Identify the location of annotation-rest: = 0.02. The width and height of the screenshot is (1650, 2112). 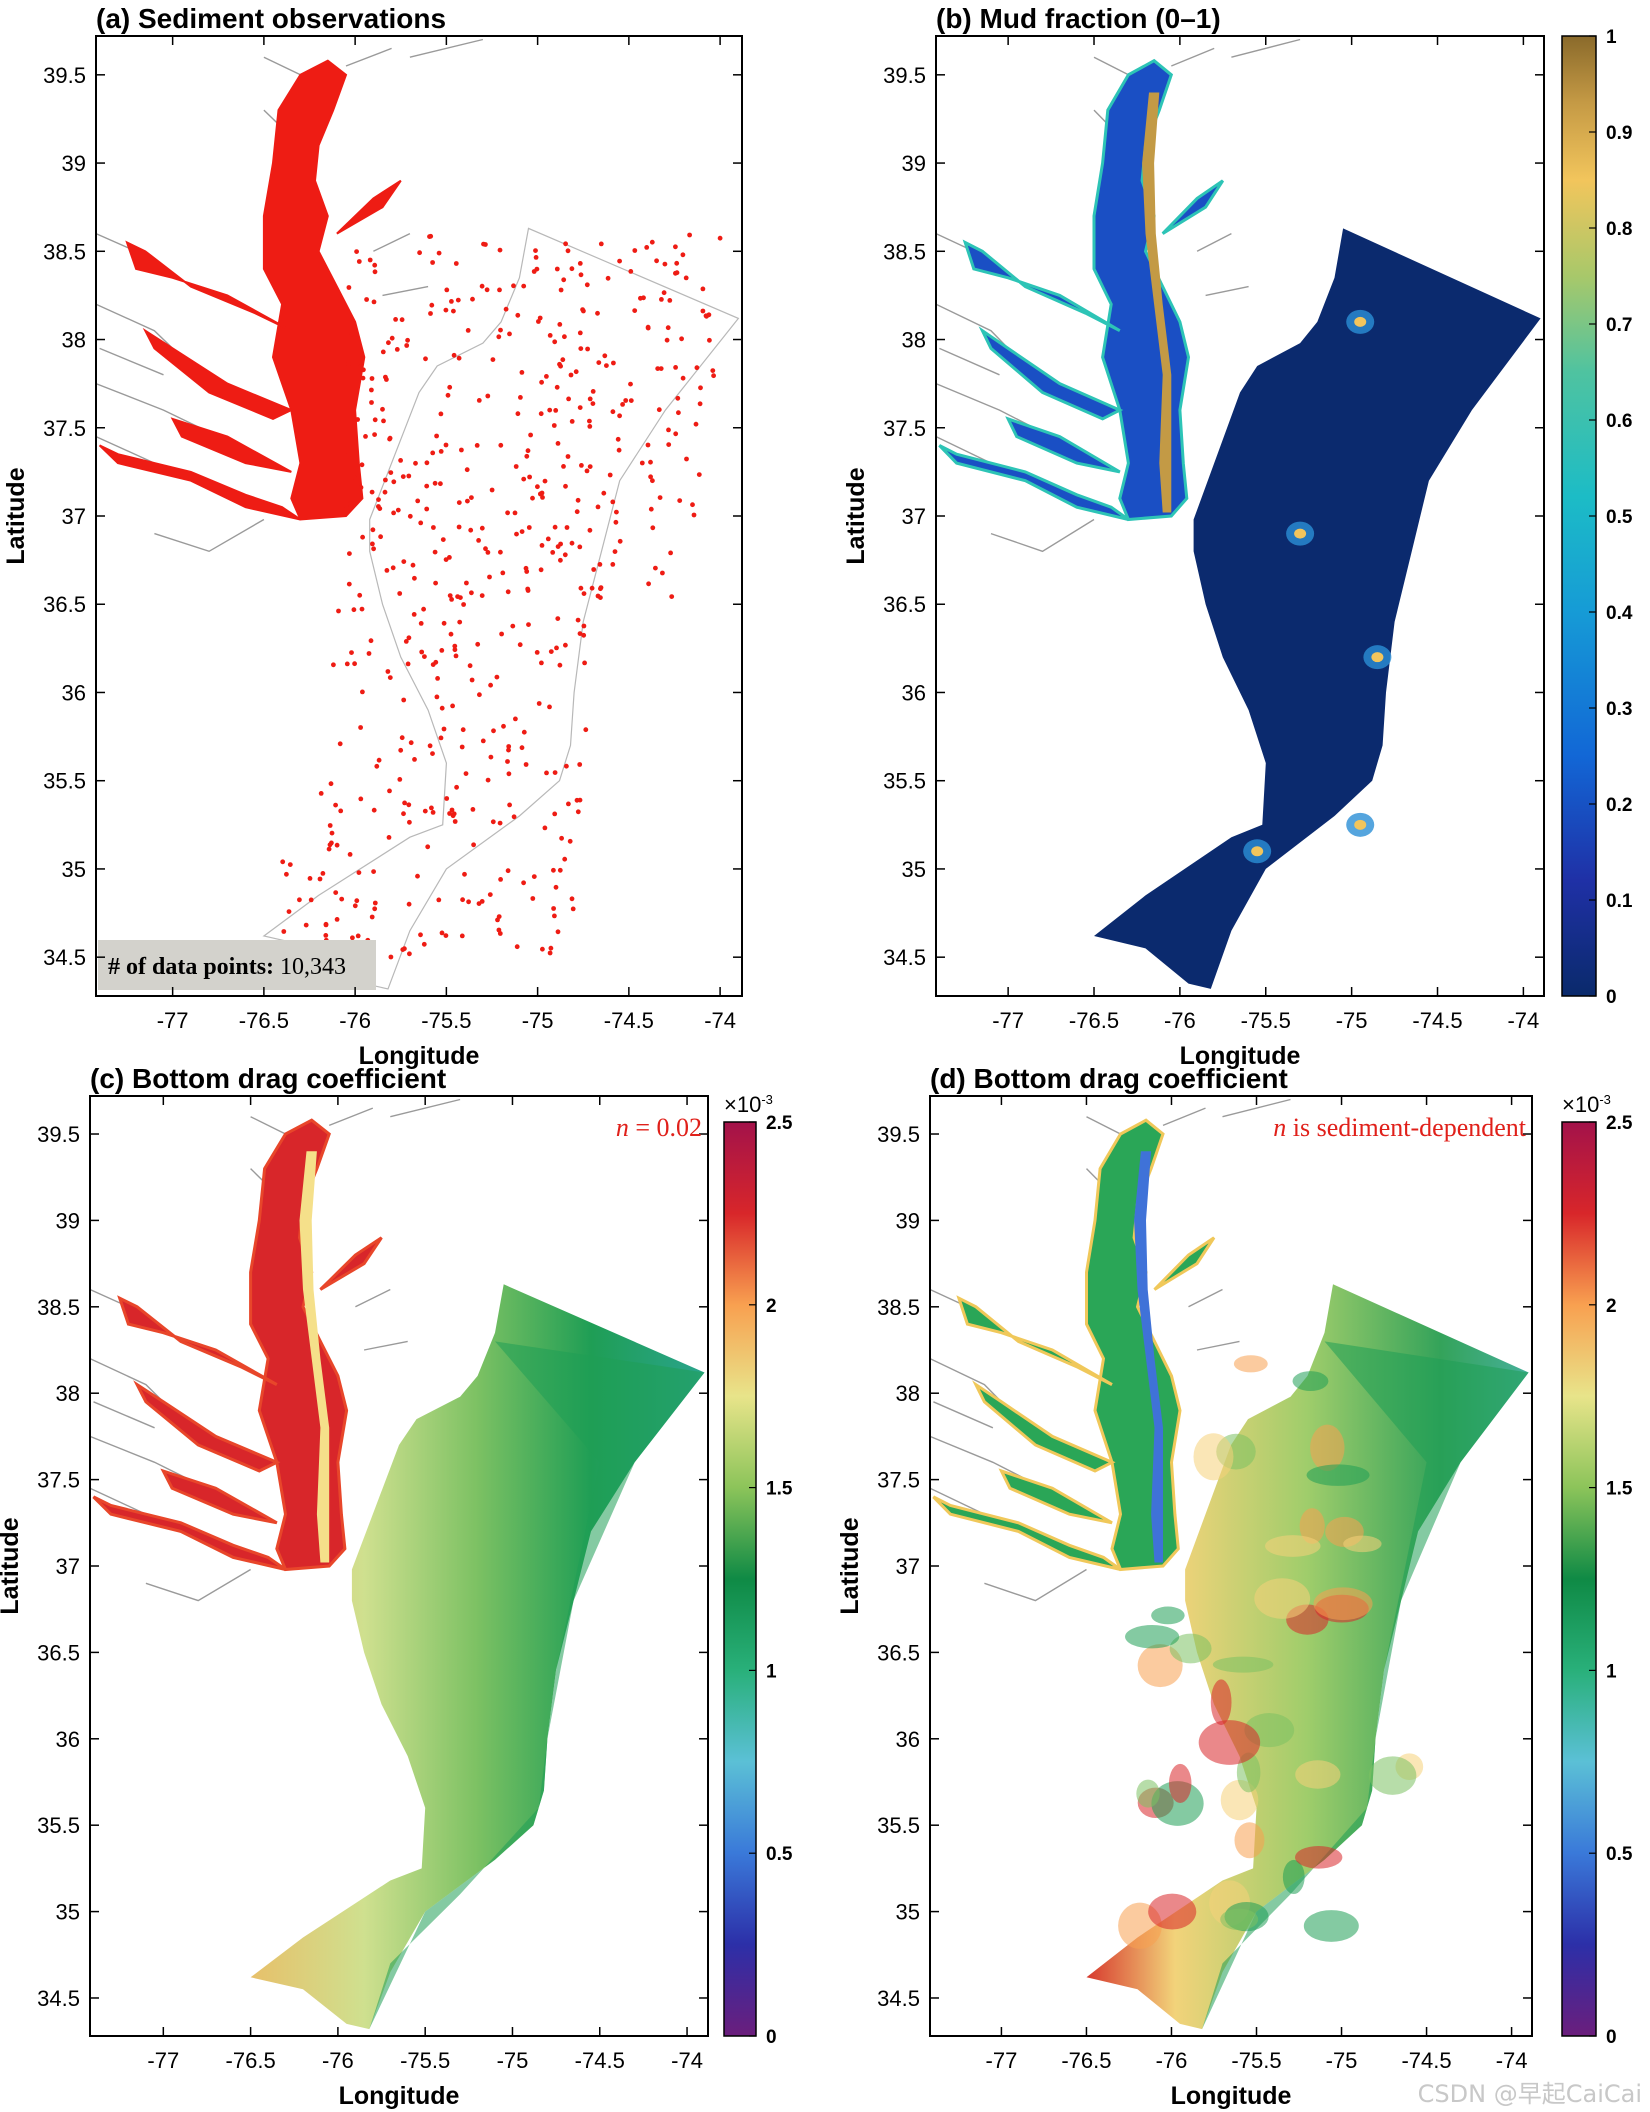
(665, 1127).